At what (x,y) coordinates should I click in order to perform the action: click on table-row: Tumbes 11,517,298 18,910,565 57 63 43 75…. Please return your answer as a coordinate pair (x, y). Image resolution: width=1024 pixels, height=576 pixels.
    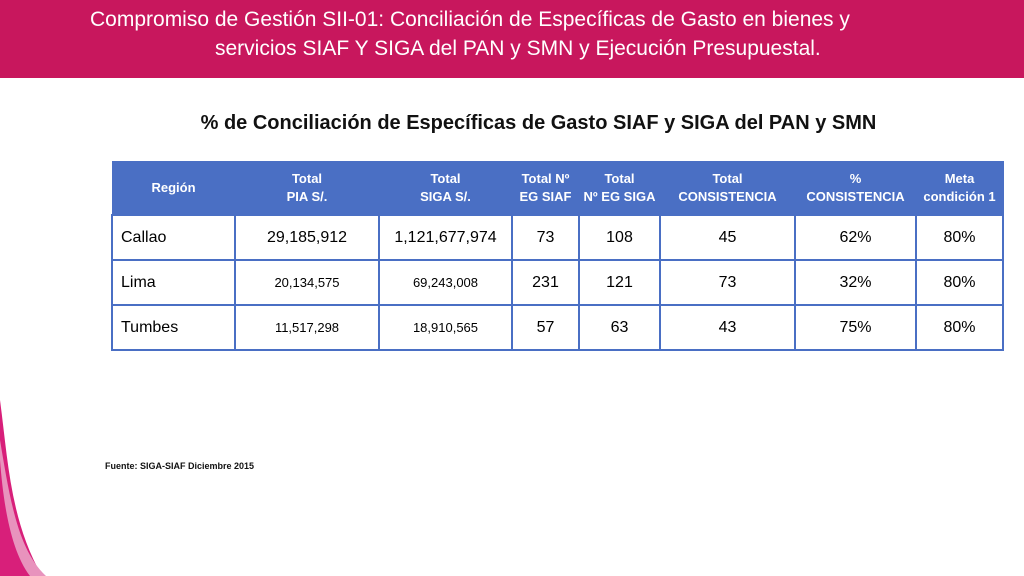
    Looking at the image, I should click on (557, 327).